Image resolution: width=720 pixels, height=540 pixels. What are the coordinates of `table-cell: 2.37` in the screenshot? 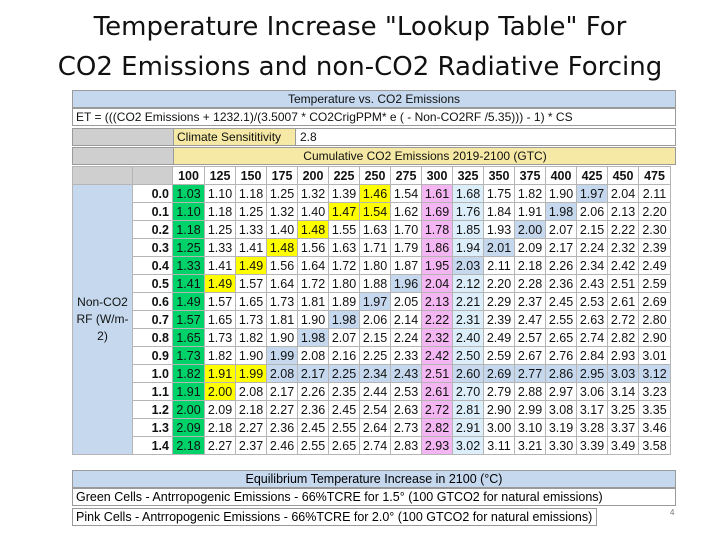 It's located at (530, 301).